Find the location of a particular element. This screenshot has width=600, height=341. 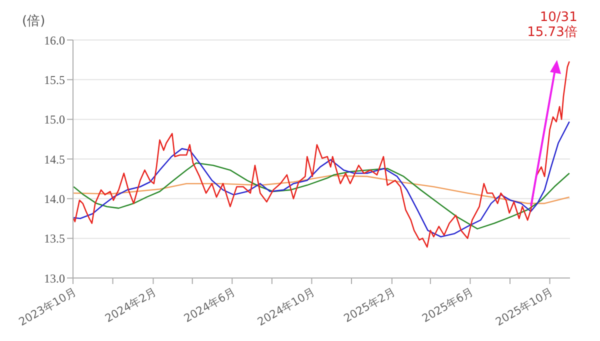

y-tick-label: 14.5 is located at coordinates (54, 159).